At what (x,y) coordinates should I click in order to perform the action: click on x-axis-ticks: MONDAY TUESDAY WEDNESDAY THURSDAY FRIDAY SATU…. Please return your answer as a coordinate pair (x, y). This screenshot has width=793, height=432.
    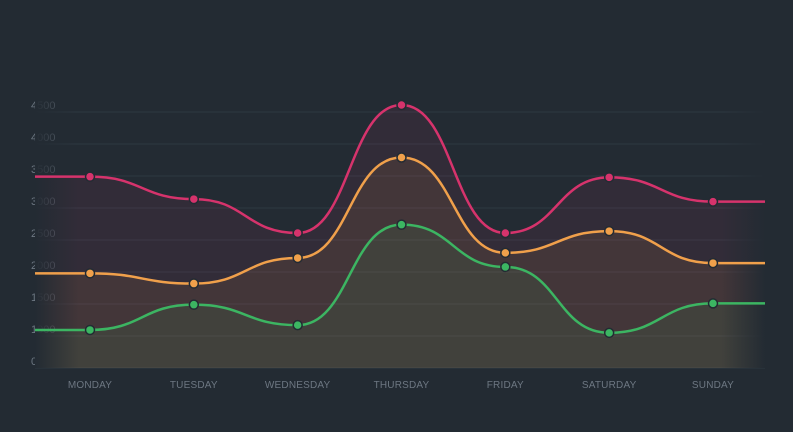
    Looking at the image, I should click on (401, 385).